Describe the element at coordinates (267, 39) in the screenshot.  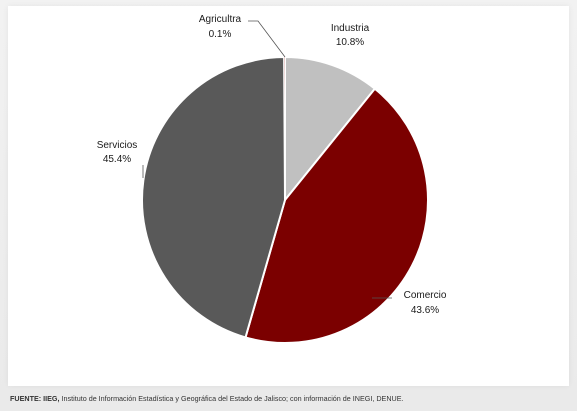
I see `leader-line-agricultra` at that location.